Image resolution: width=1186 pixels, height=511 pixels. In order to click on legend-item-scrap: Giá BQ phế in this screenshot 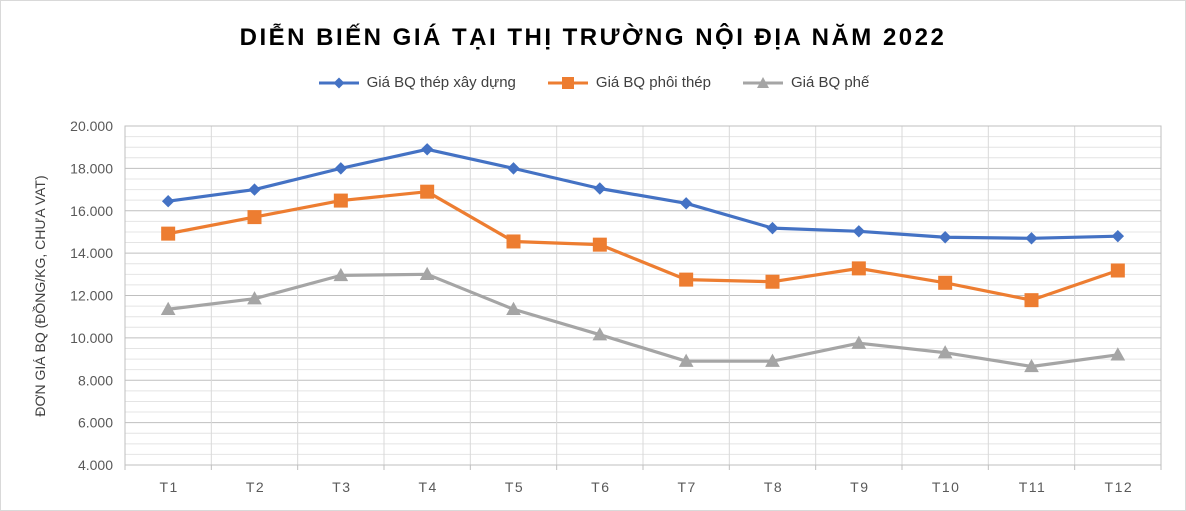, I will do `click(805, 82)`.